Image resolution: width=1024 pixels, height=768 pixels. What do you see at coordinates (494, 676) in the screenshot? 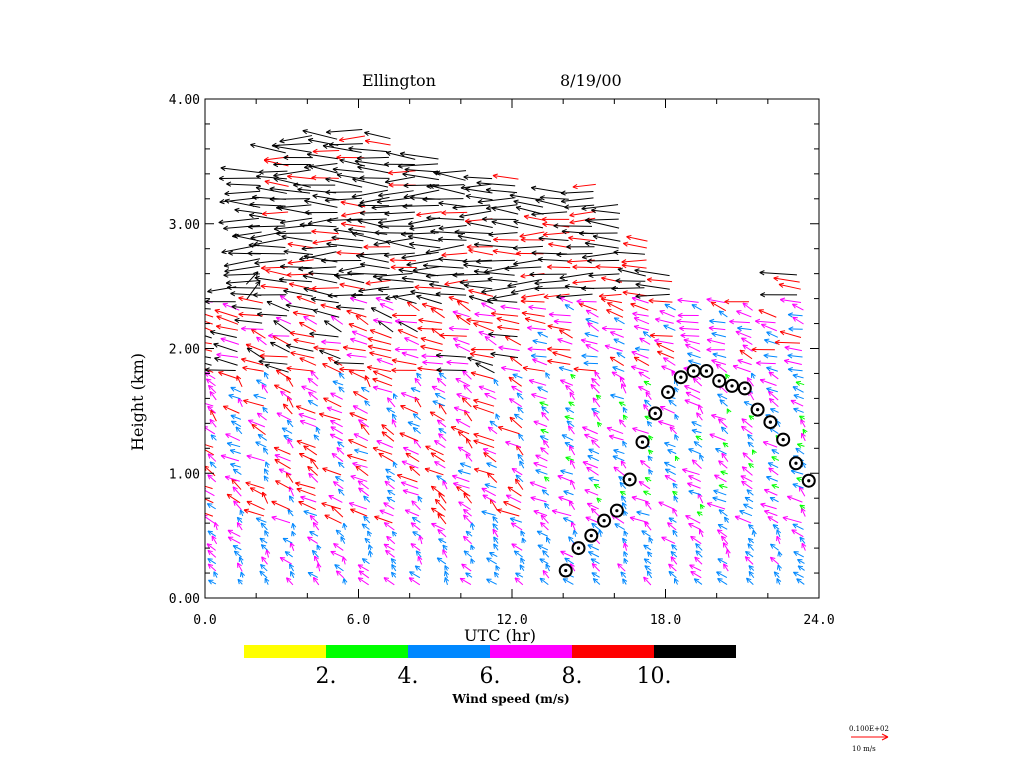
I see `colorbar-tick-labels: 2. 4. 6. 8. 10.` at bounding box center [494, 676].